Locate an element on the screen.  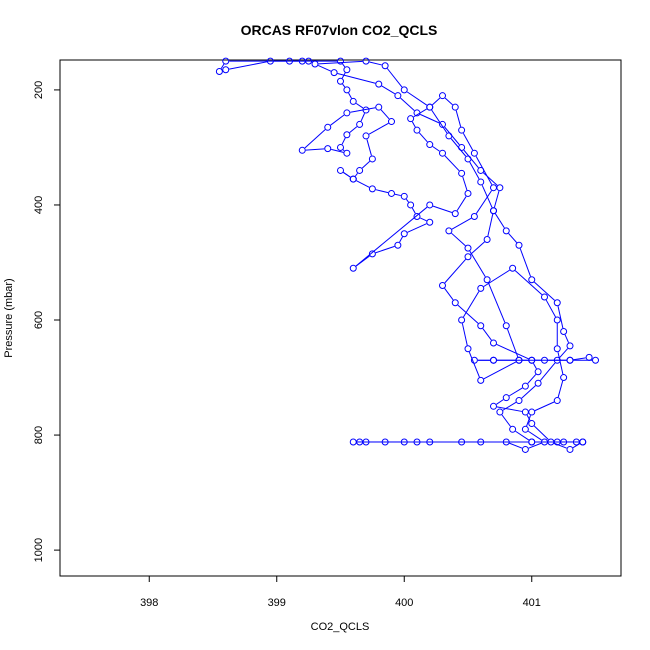
y-tick-label: 200 is located at coordinates (39, 90).